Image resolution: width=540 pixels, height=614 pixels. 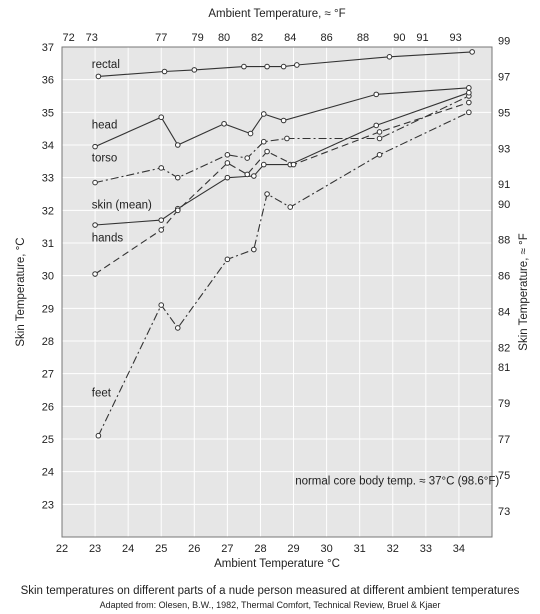 What do you see at coordinates (504, 512) in the screenshot?
I see `y-tick-label-f: 73` at bounding box center [504, 512].